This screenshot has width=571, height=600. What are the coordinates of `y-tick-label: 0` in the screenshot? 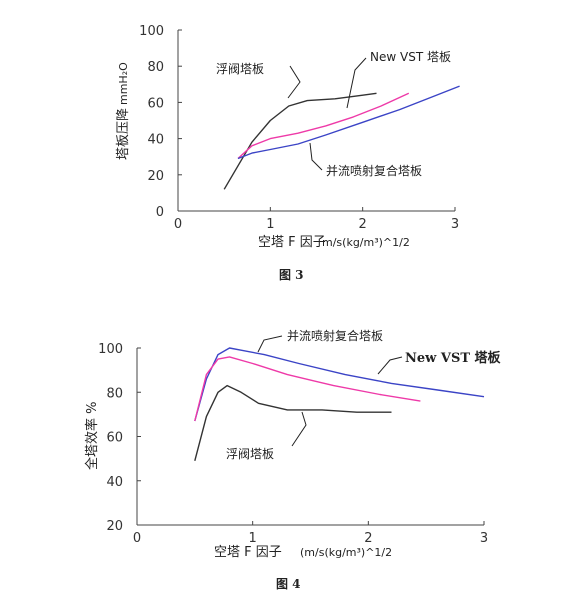 It's located at (160, 212).